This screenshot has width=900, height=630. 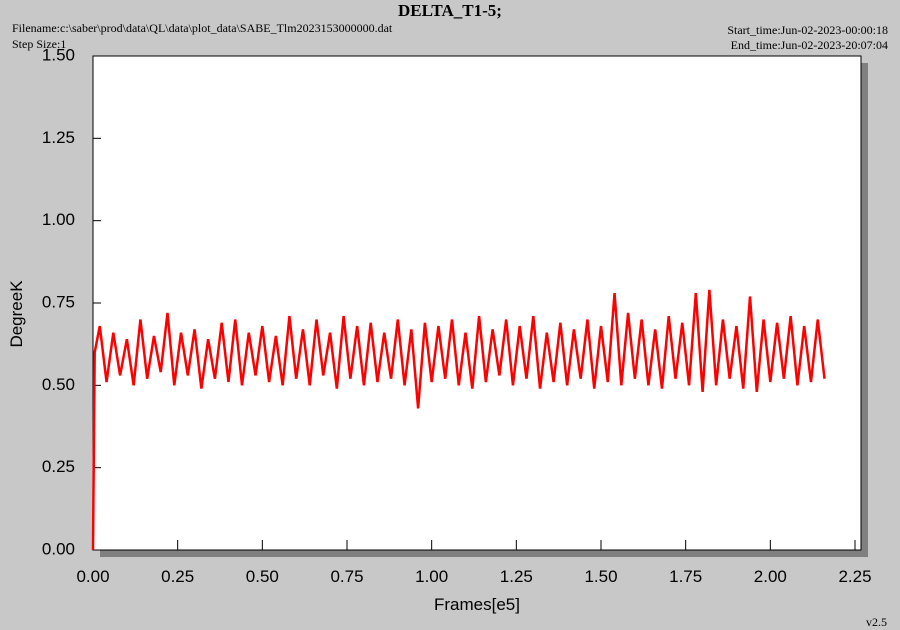 I want to click on y-axis-label: DegreeK, so click(x=16, y=314).